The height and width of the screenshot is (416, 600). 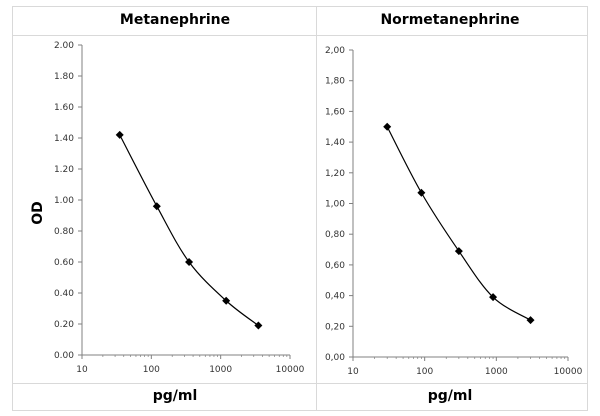 I want to click on chart-title-normetanephrine: Normetanephrine, so click(x=450, y=20).